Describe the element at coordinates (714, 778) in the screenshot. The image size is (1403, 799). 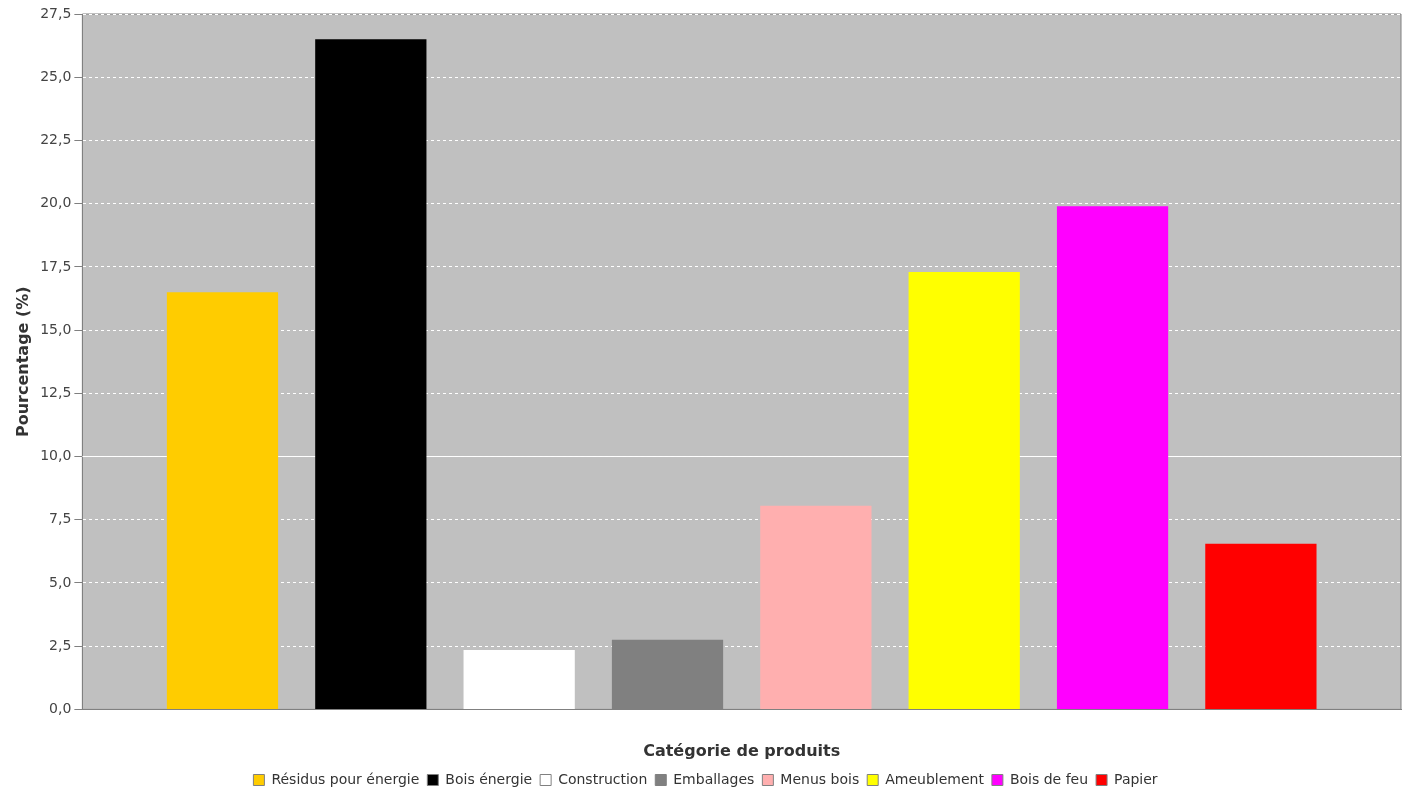
I see `legend-label: Emballages` at that location.